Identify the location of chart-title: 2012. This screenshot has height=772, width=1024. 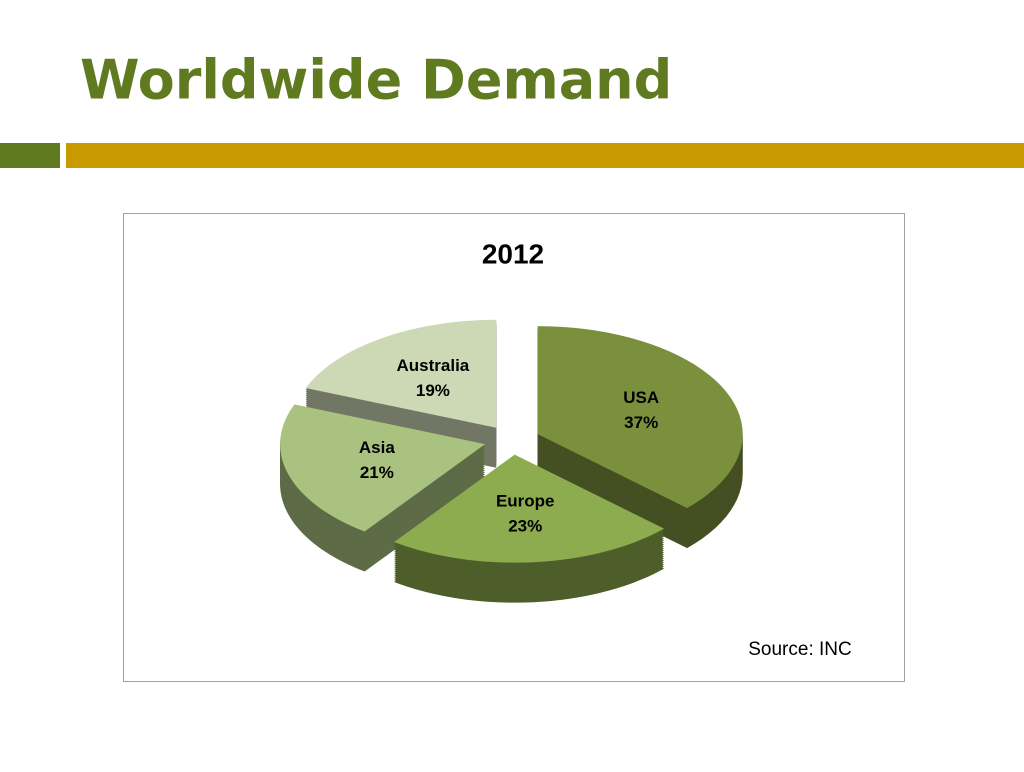
(513, 253).